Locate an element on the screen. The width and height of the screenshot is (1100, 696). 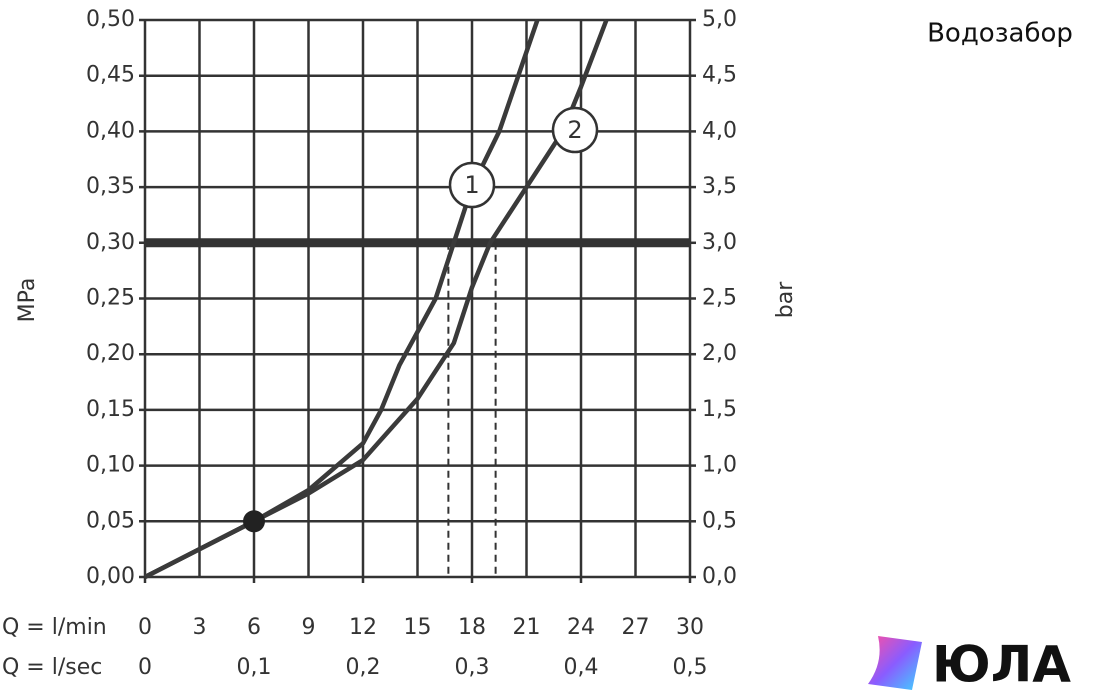
y-tick-label: 0,10 is located at coordinates (110, 465).